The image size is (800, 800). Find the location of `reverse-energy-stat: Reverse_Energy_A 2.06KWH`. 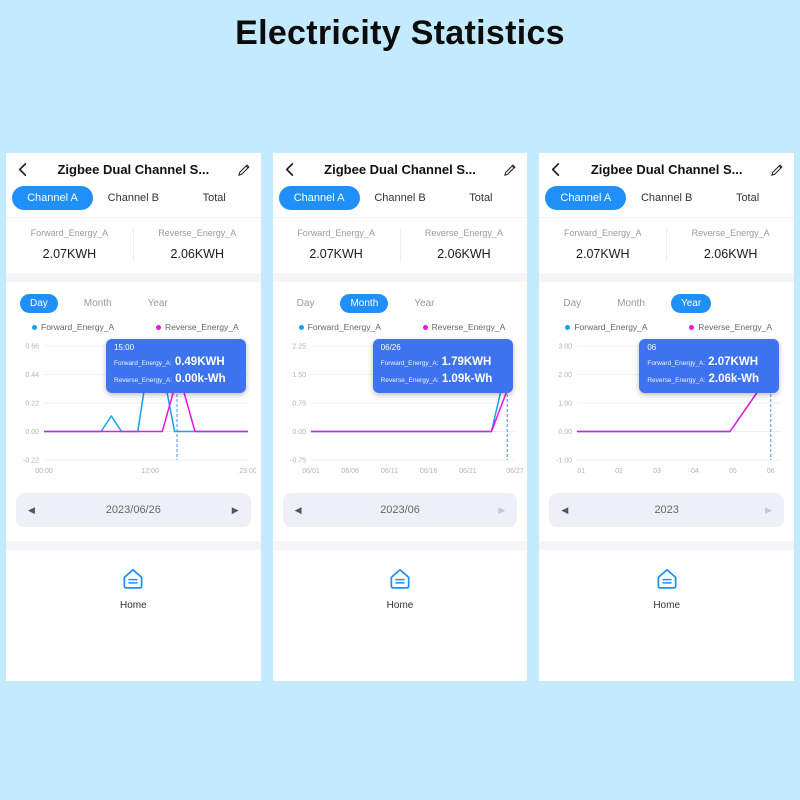

reverse-energy-stat: Reverse_Energy_A 2.06KWH is located at coordinates (196, 244).